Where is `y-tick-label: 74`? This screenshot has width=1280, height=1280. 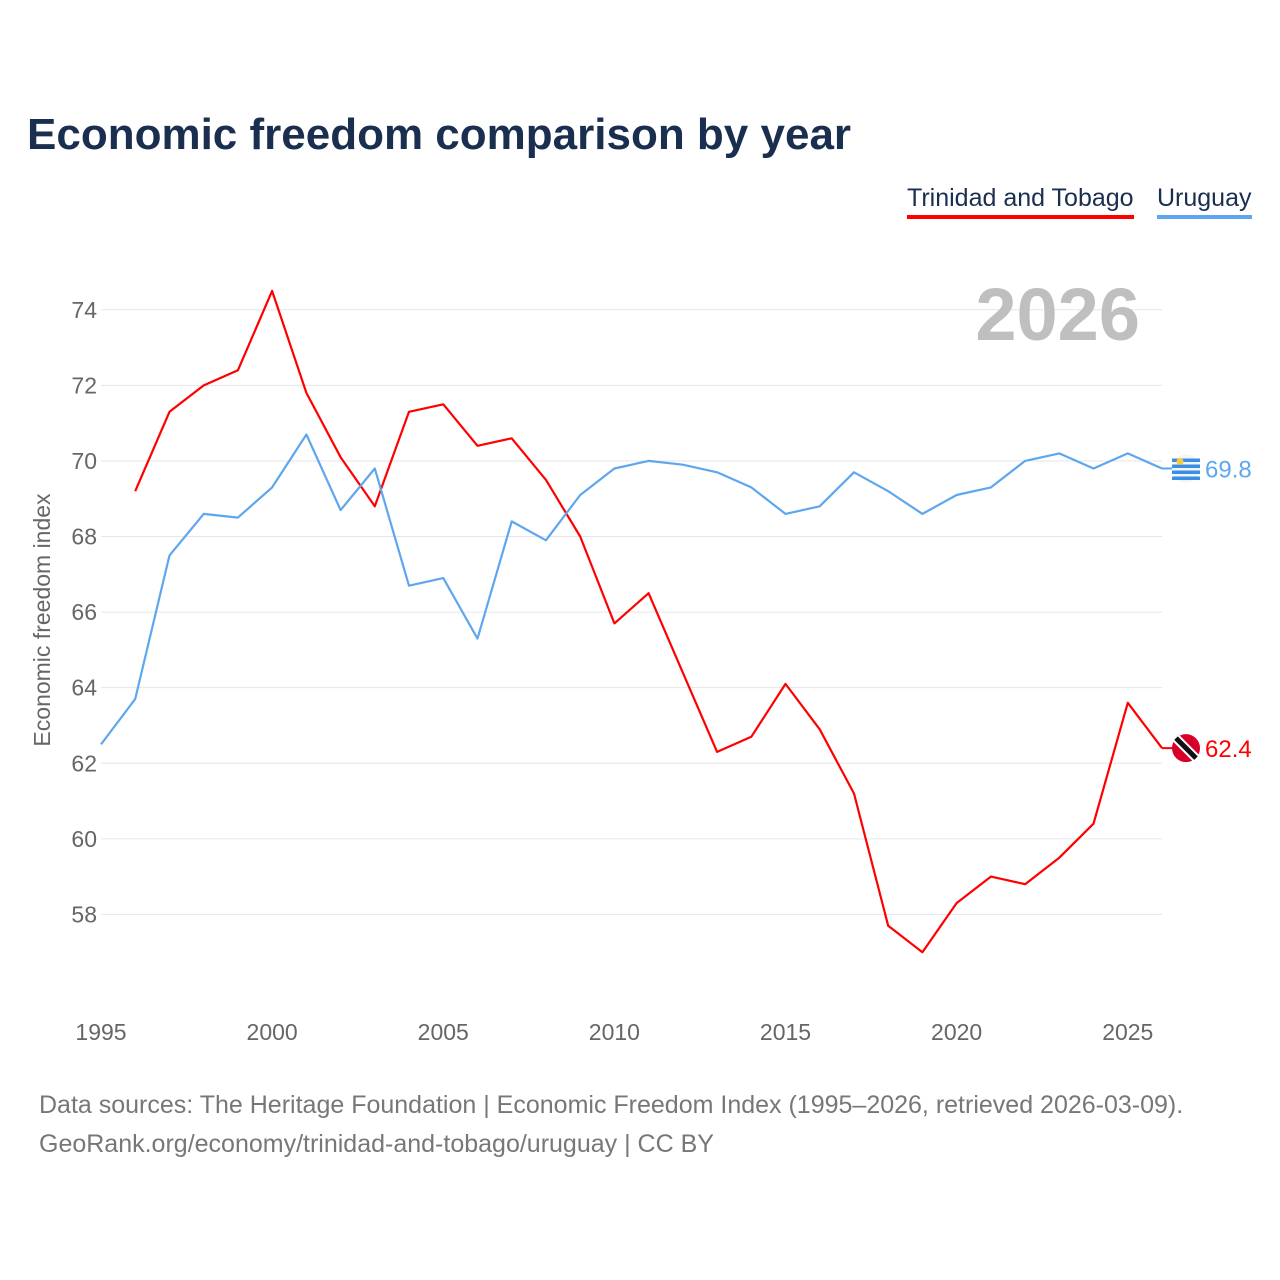 y-tick-label: 74 is located at coordinates (84, 310).